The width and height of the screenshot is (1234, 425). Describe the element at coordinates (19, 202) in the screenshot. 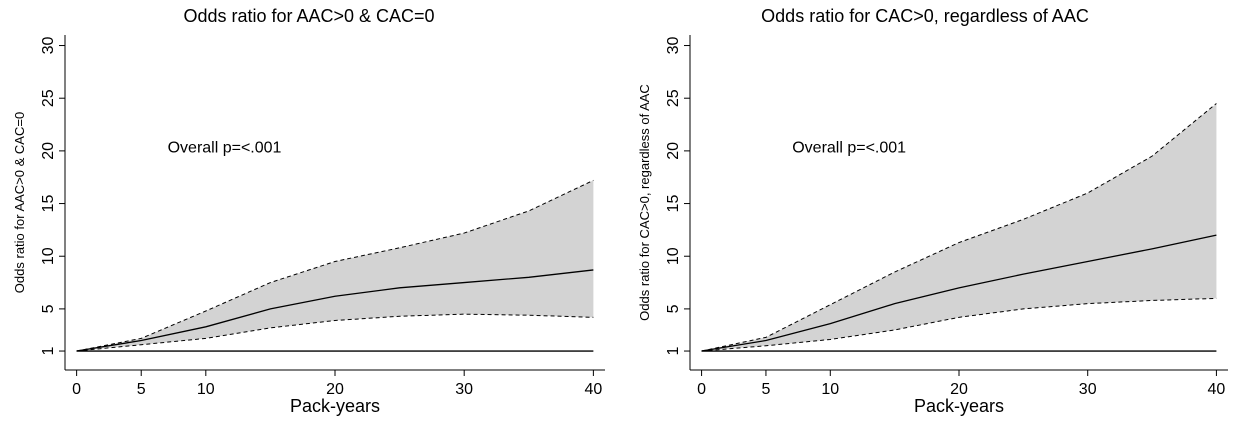

I see `y-axis-label: Odds ratio for AAC>0 & CAC=0` at that location.